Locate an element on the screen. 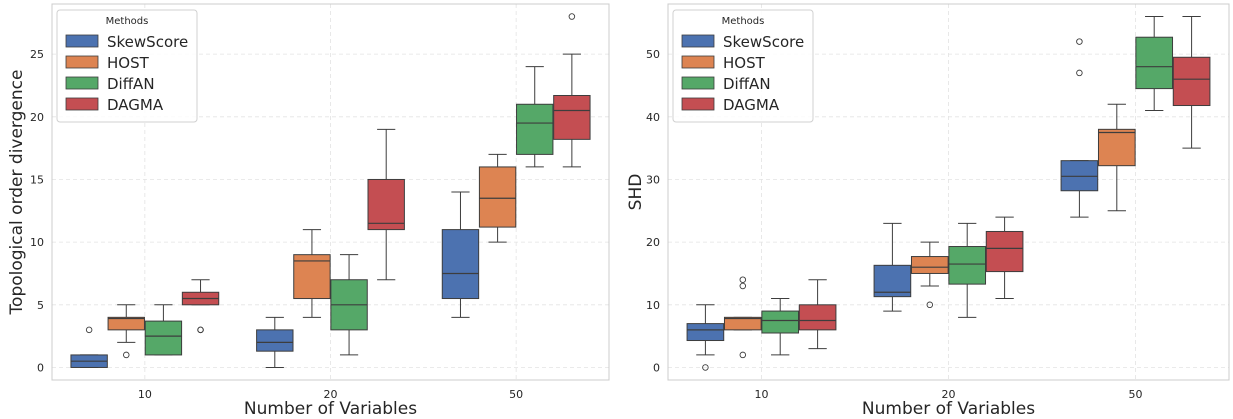 This screenshot has width=1233, height=419. y-tick-label: 40 is located at coordinates (653, 117).